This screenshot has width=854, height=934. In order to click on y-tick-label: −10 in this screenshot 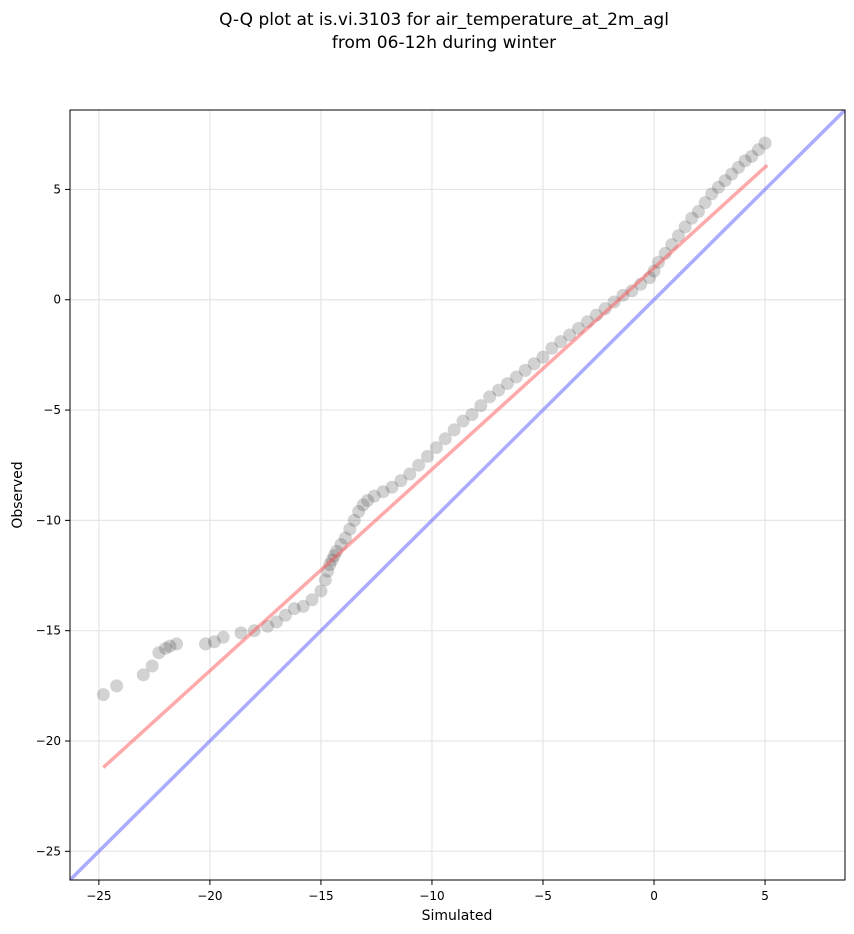, I will do `click(48, 520)`.